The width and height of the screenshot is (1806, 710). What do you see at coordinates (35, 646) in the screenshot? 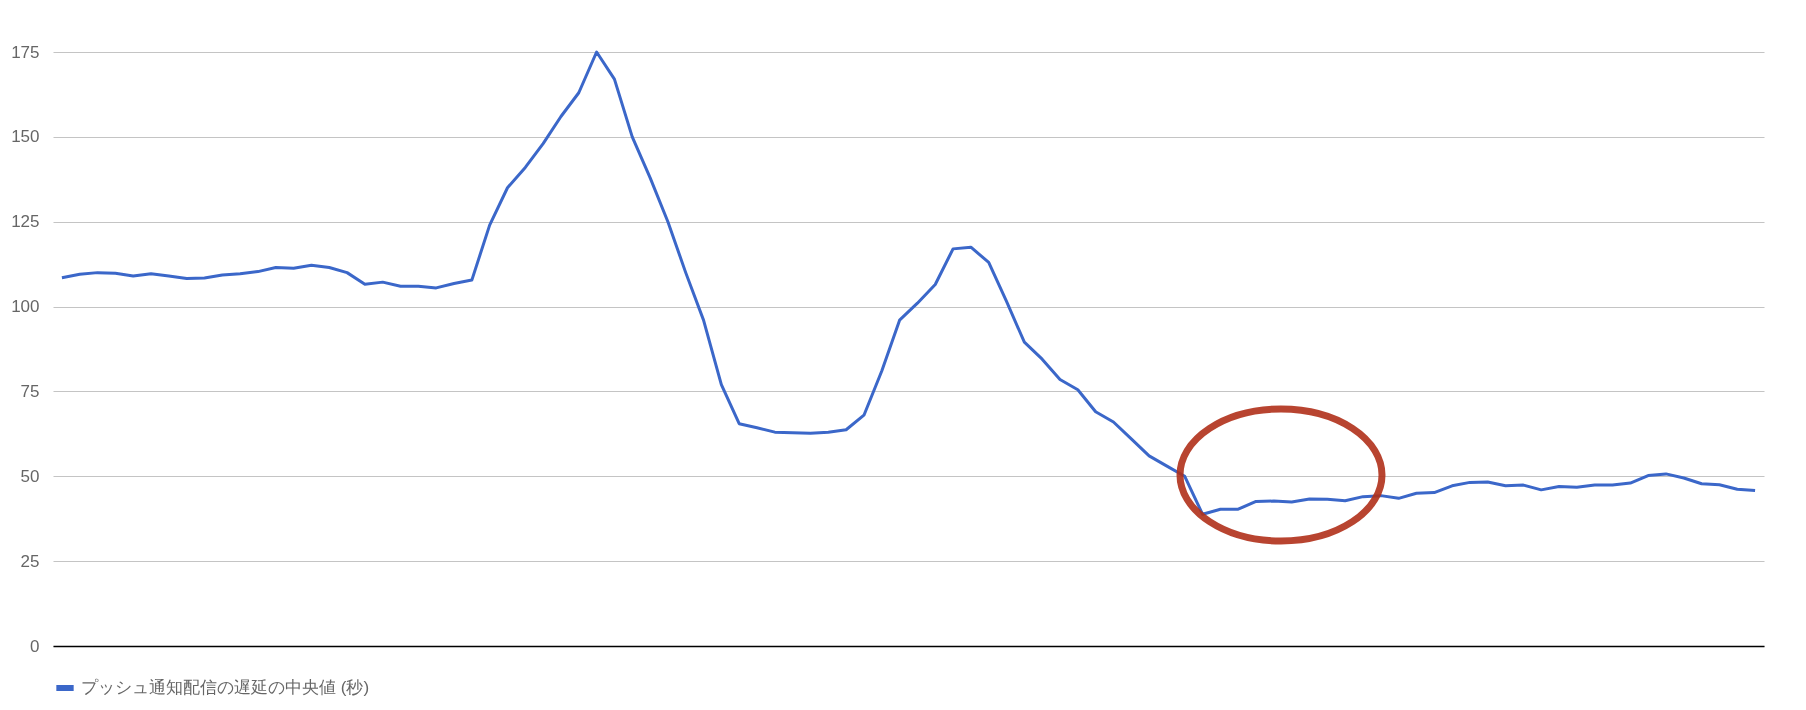
I see `y-tick-label: 0` at bounding box center [35, 646].